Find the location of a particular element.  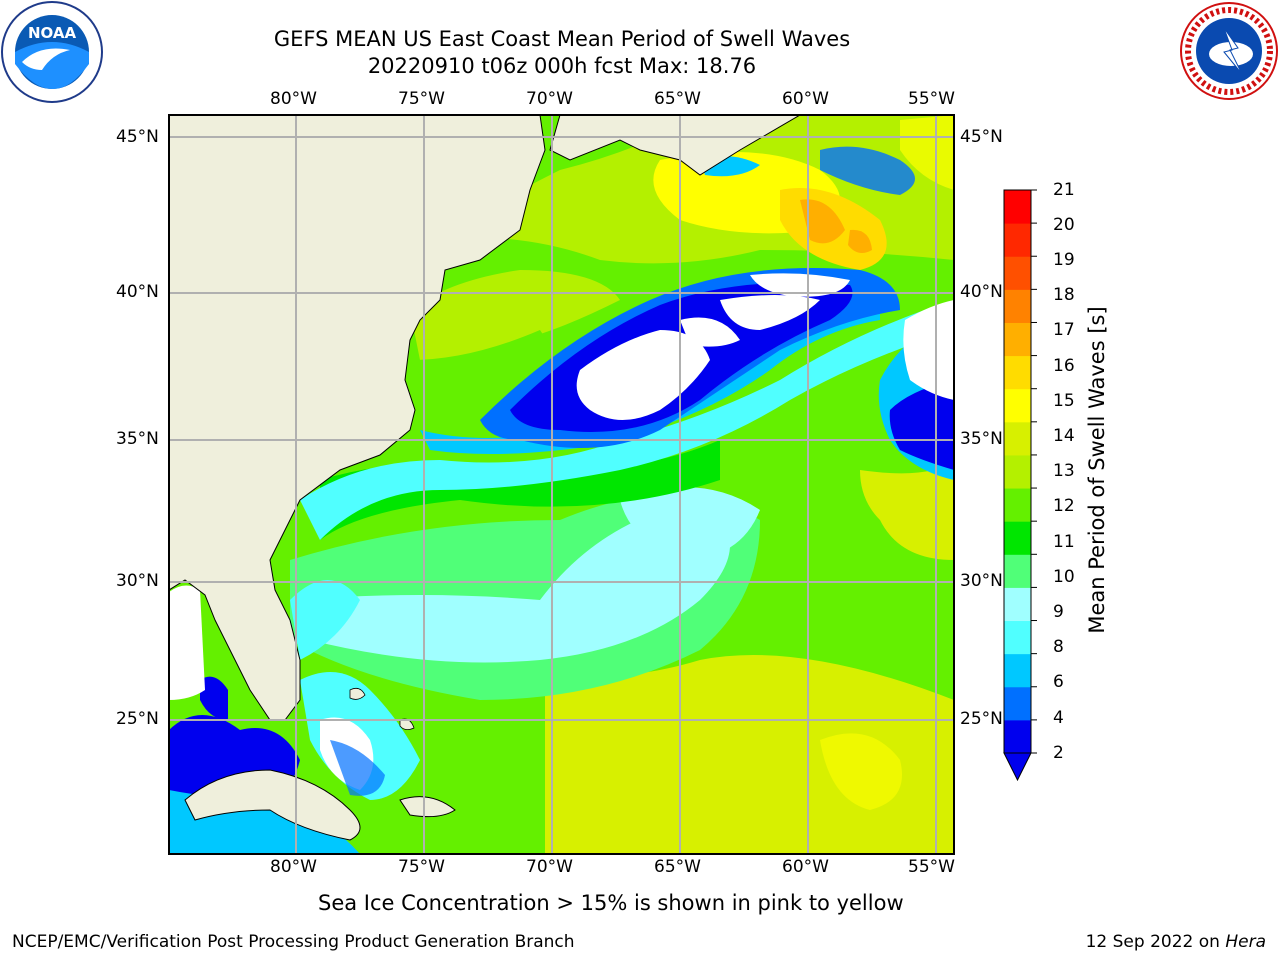

colorbar-tick: 18 is located at coordinates (1064, 295).